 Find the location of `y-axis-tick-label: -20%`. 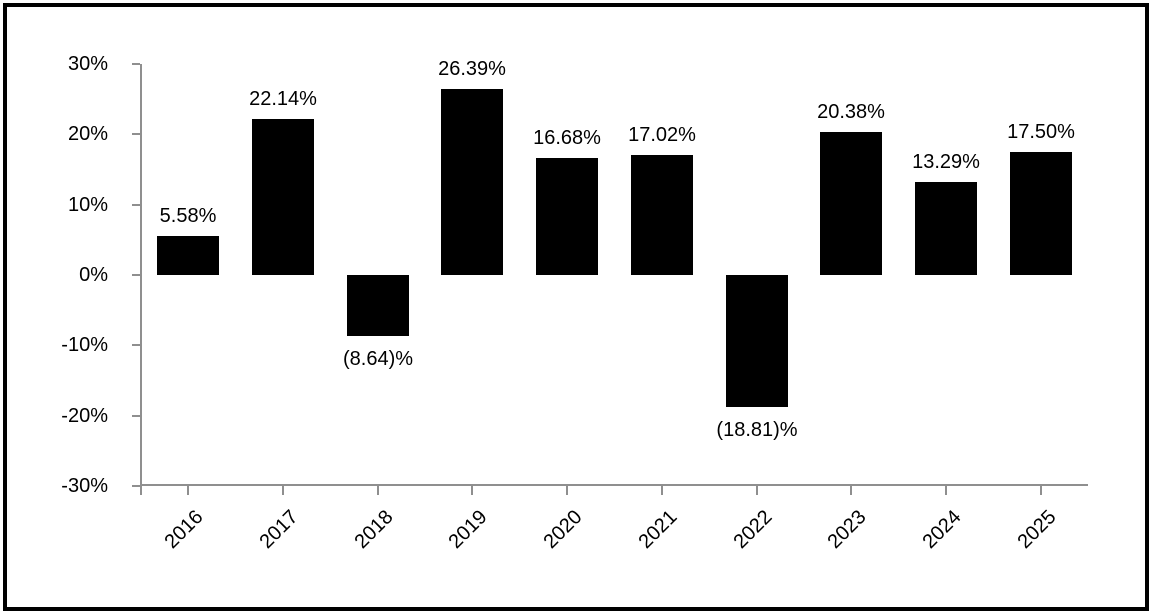

y-axis-tick-label: -20% is located at coordinates (84, 416).